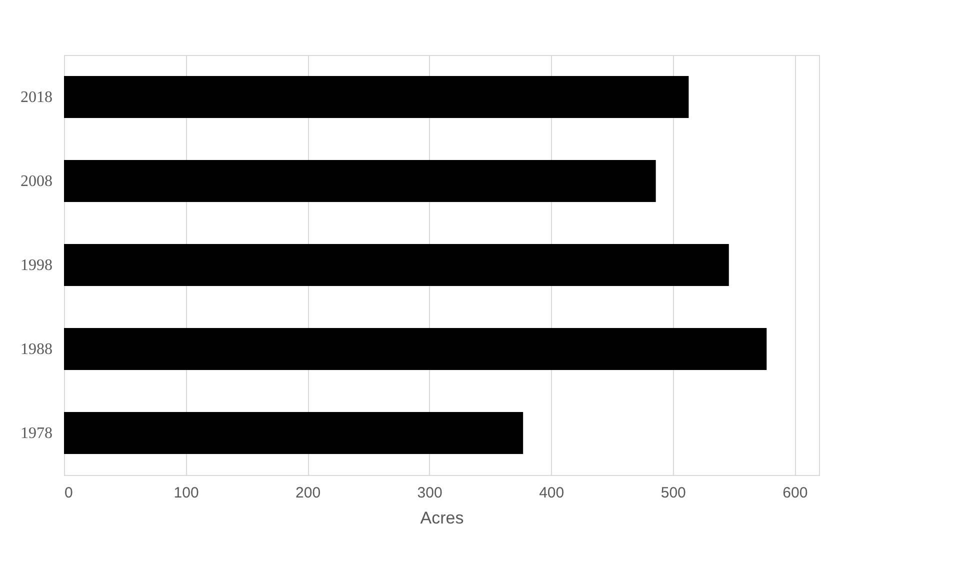 The height and width of the screenshot is (576, 958). I want to click on x-tick-label: 0, so click(68, 493).